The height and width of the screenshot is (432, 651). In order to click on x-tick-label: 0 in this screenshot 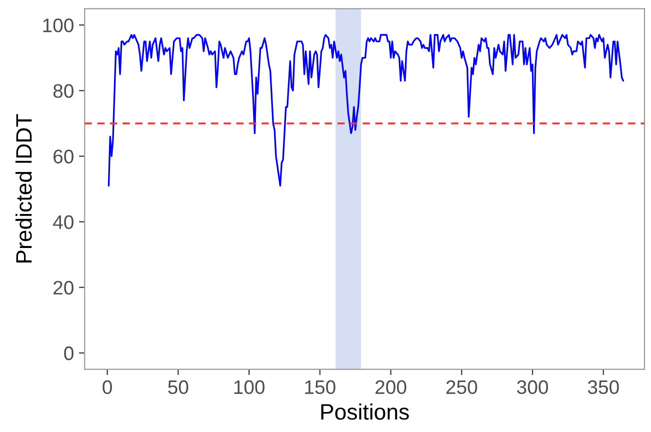, I will do `click(107, 387)`.